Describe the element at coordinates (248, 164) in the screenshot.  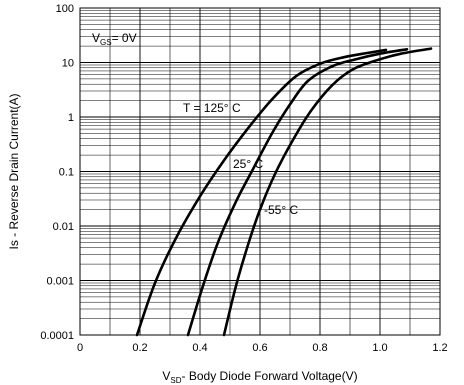
I see `series-label-25c: 25° C` at that location.